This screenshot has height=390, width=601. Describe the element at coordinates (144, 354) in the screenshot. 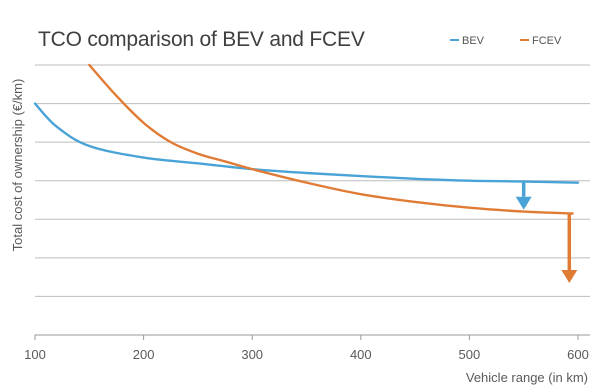

I see `x-tick-label: 200` at that location.